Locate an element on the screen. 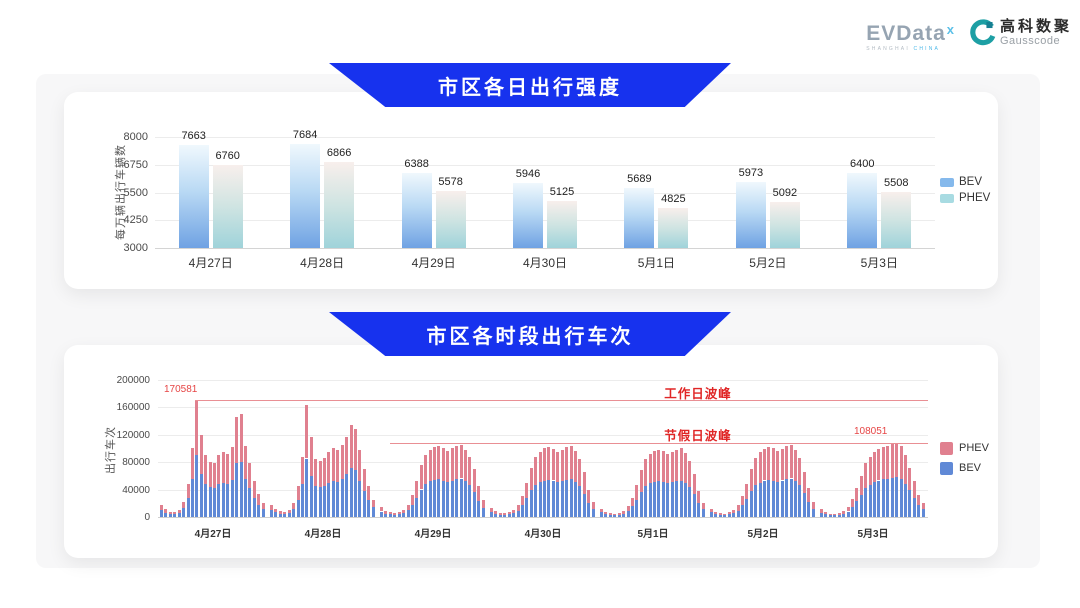 This screenshot has height=608, width=1080. peak-line-holiday is located at coordinates (659, 443).